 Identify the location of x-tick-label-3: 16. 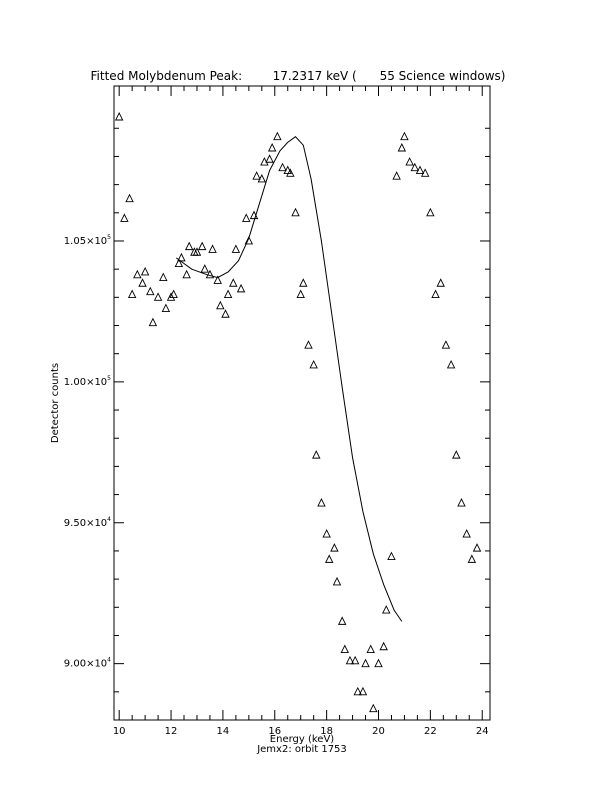
(274, 731).